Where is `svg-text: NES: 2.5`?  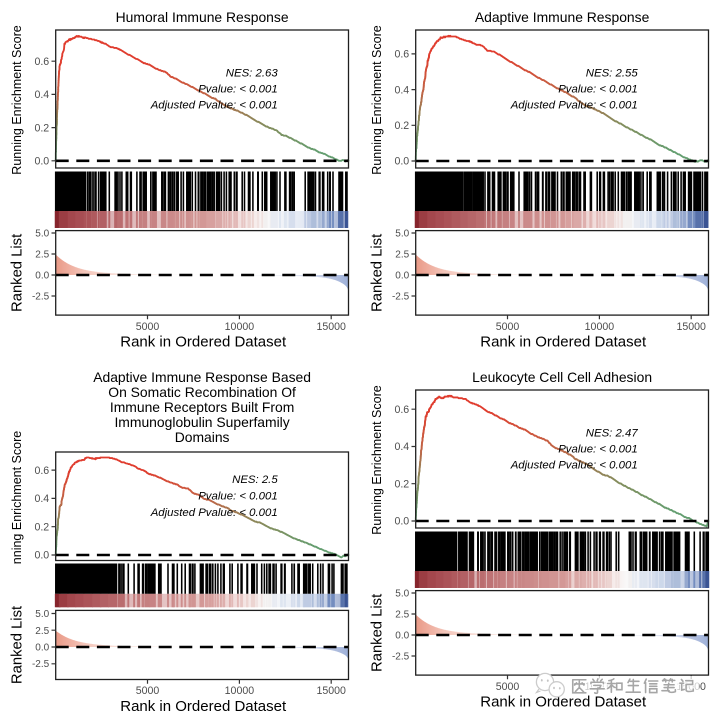
svg-text: NES: 2.5 is located at coordinates (255, 480).